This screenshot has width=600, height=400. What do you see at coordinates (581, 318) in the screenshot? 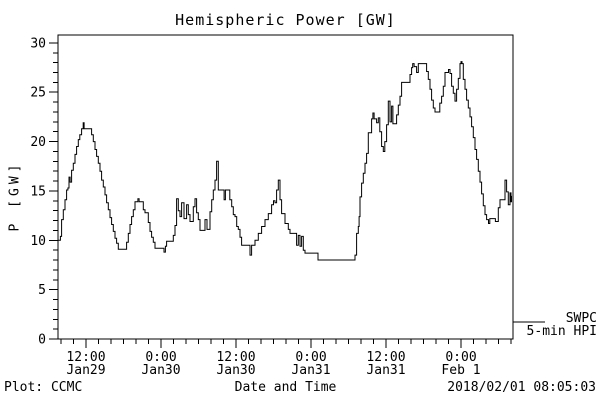
I see `legend-label-swpc: SWPC` at bounding box center [581, 318].